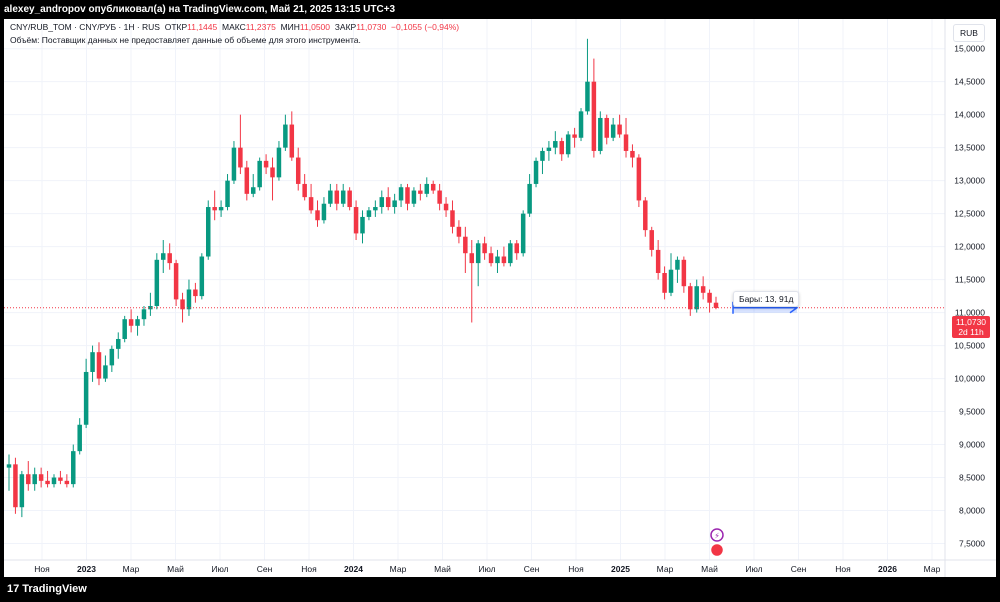  What do you see at coordinates (969, 346) in the screenshot?
I see `y-tick-label: 10,5000` at bounding box center [969, 346].